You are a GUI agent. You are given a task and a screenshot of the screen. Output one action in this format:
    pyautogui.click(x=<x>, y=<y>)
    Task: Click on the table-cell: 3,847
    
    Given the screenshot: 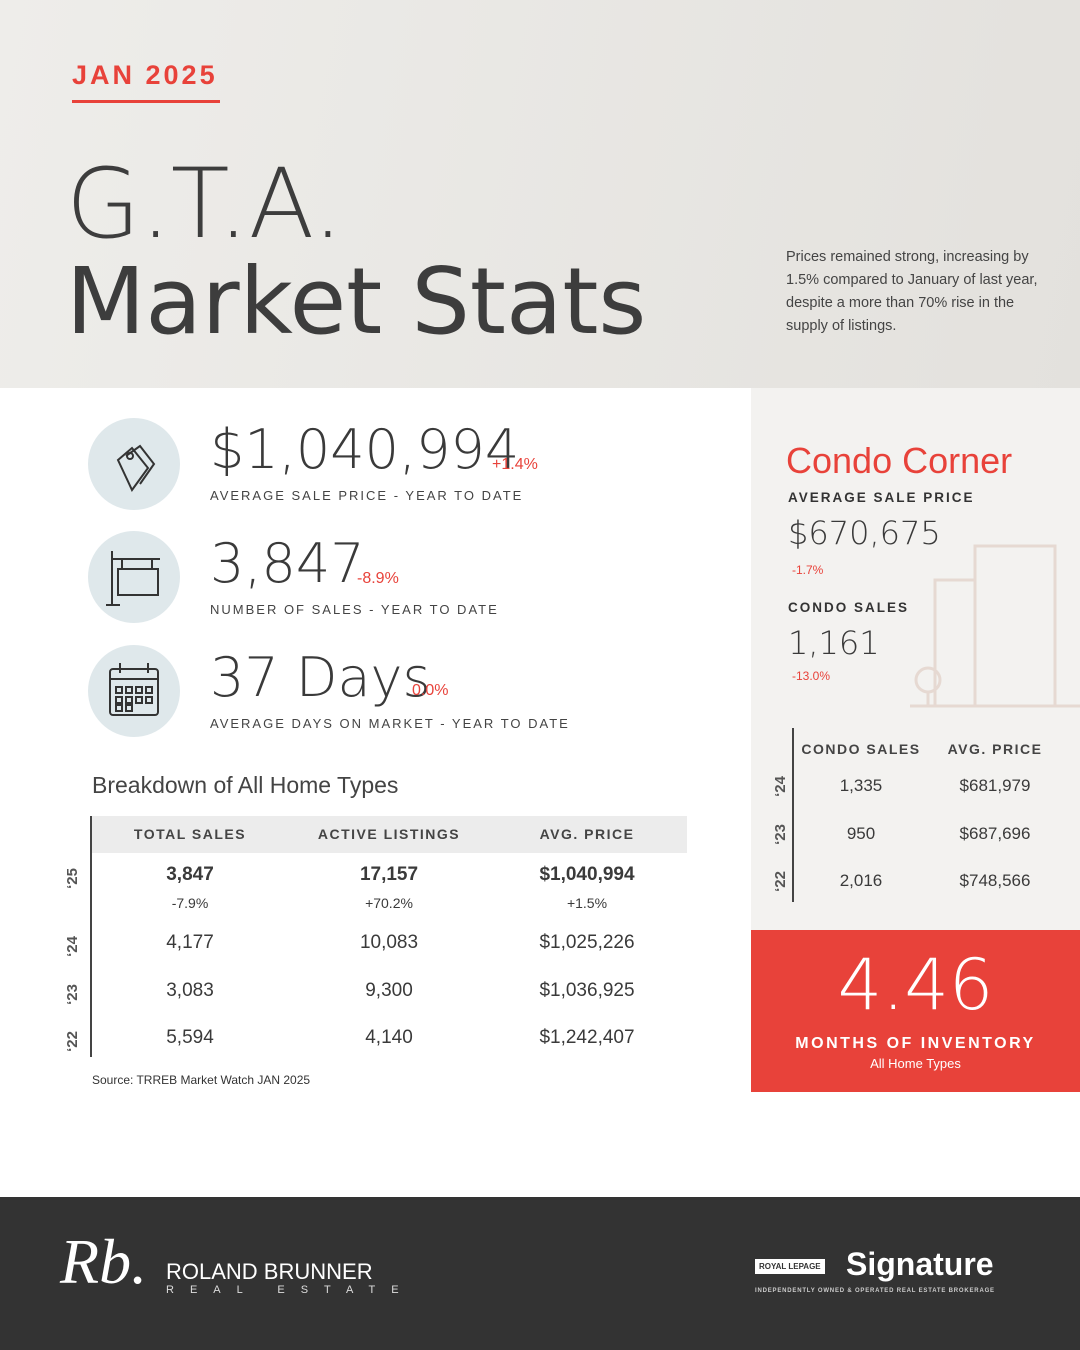 What is the action you would take?
    pyautogui.click(x=190, y=874)
    